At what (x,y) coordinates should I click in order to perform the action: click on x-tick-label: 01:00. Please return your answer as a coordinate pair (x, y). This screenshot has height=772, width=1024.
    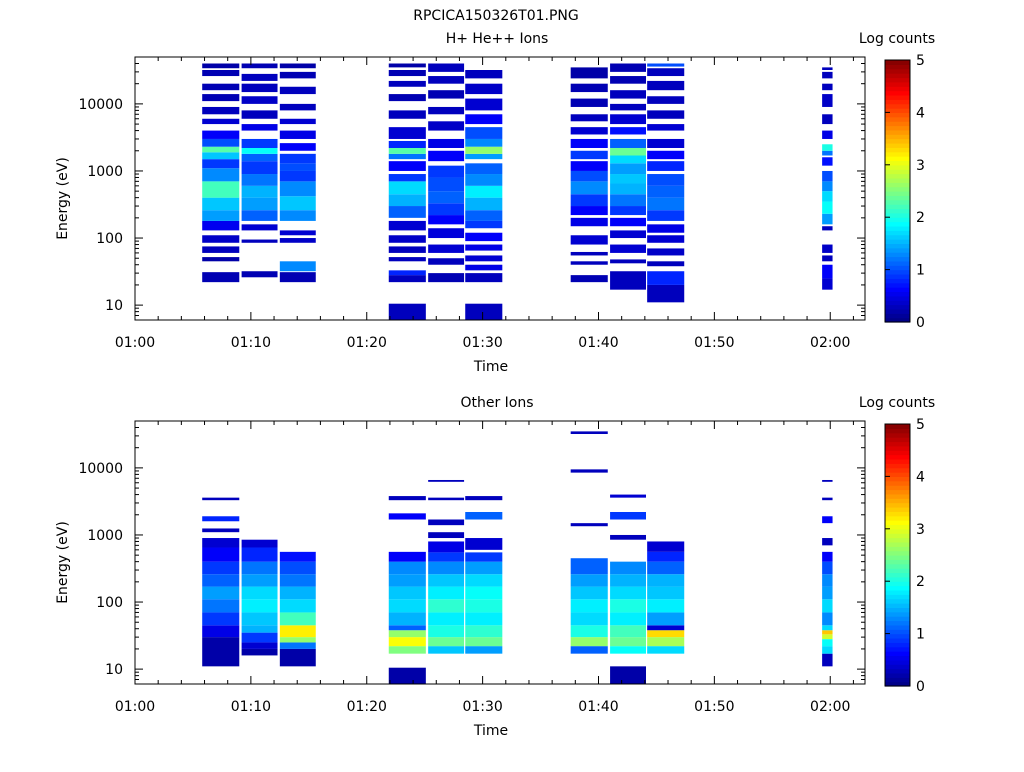
    Looking at the image, I should click on (135, 343).